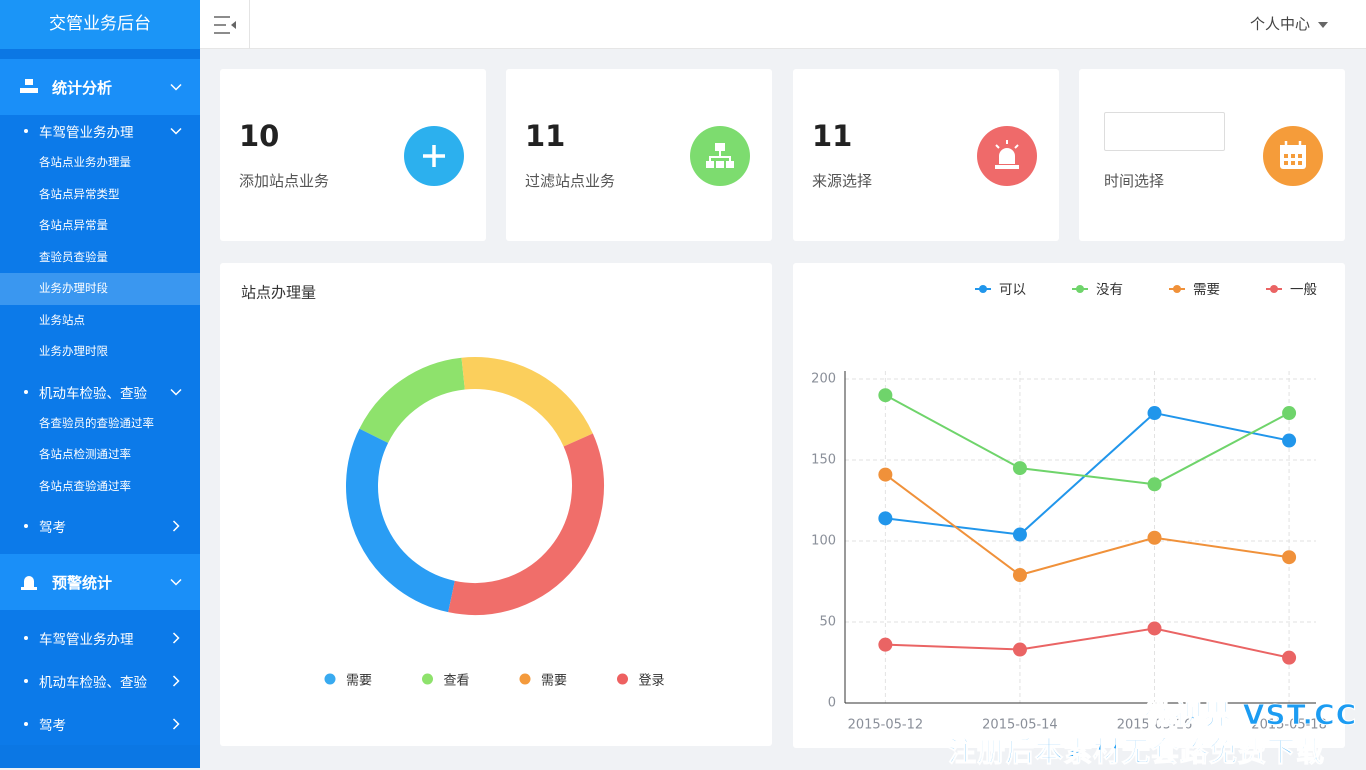 This screenshot has height=770, width=1366. What do you see at coordinates (73, 225) in the screenshot?
I see `menu-item: 各站点异常量` at bounding box center [73, 225].